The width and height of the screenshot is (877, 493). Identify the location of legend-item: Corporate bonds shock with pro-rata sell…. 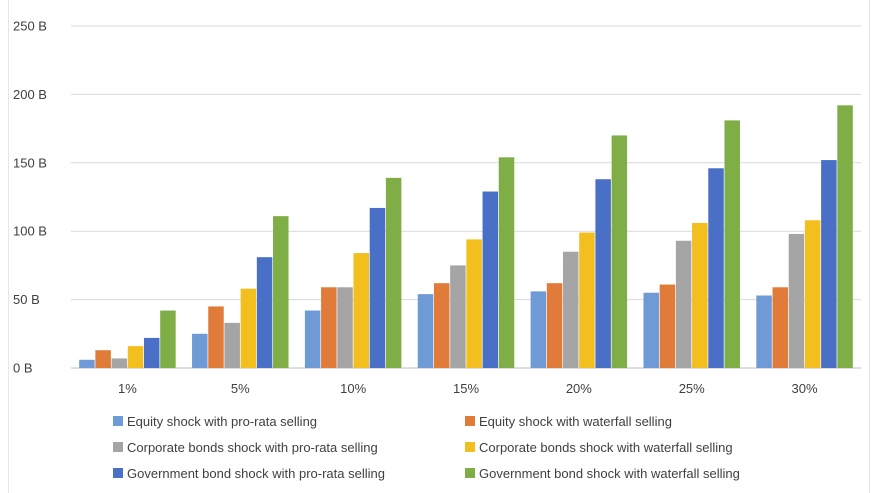
(245, 447).